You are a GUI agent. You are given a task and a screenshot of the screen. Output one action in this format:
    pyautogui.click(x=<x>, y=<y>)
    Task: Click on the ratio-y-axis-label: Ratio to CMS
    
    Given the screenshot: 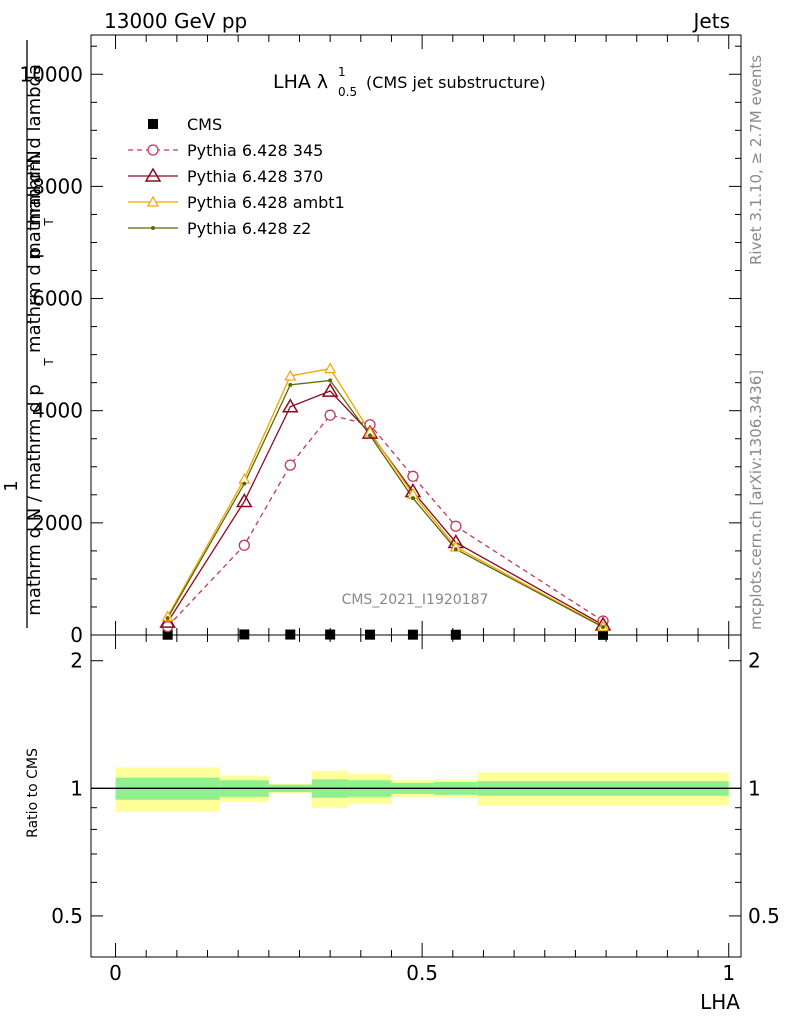 What is the action you would take?
    pyautogui.click(x=33, y=793)
    